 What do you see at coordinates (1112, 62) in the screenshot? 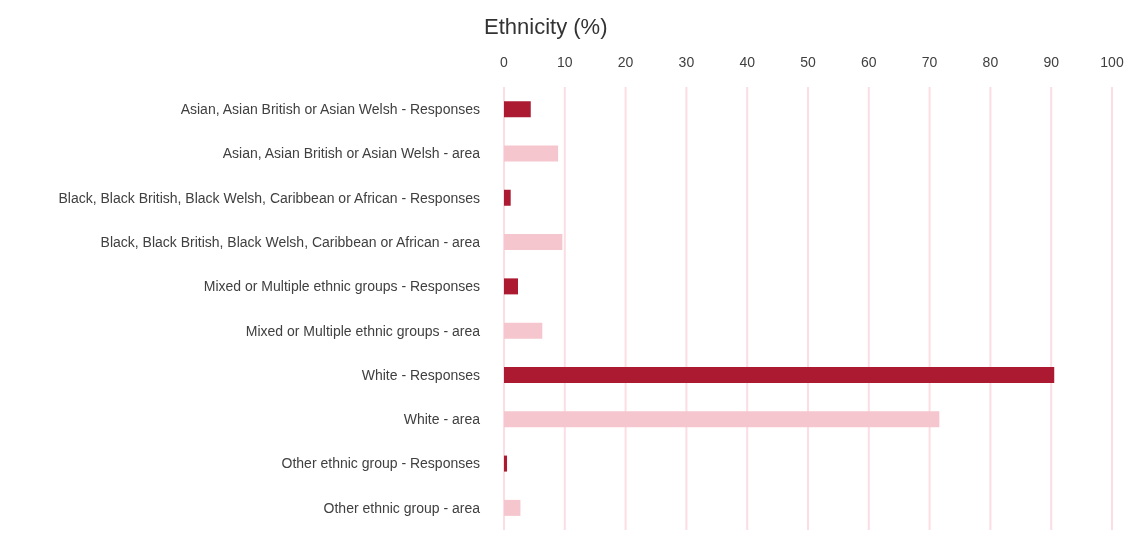
I see `x-tick-label: 100` at bounding box center [1112, 62].